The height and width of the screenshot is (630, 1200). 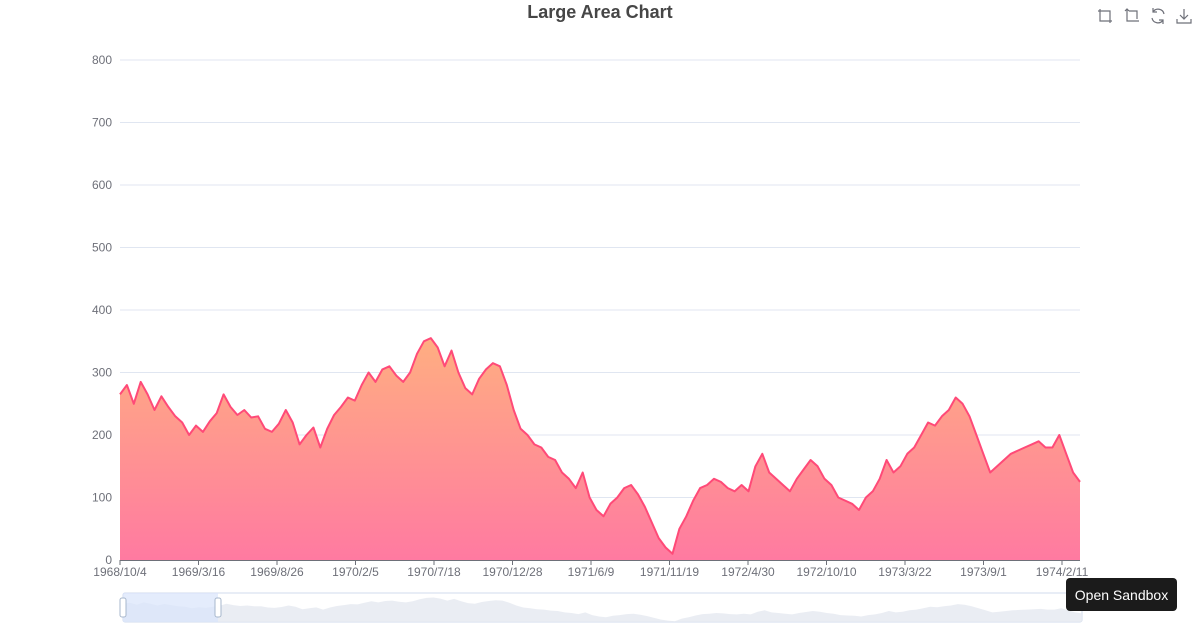 I want to click on data-zoom-selection, so click(x=170, y=607).